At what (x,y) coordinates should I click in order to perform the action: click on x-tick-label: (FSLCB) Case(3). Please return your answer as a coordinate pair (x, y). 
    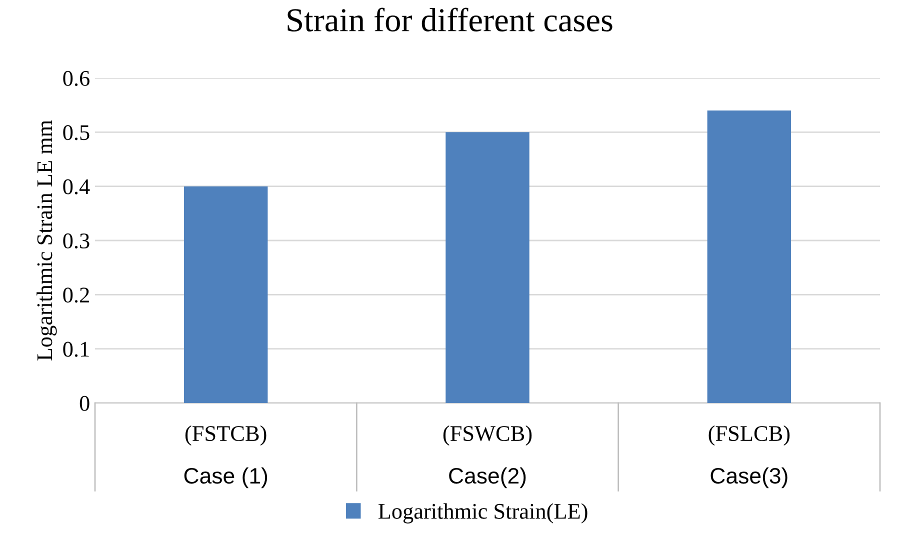
    Looking at the image, I should click on (749, 456).